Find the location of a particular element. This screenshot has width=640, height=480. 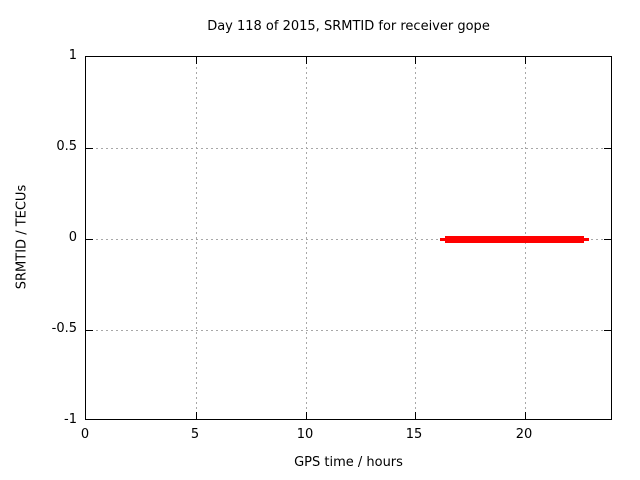

y-tick-right-0.5 is located at coordinates (607, 148).